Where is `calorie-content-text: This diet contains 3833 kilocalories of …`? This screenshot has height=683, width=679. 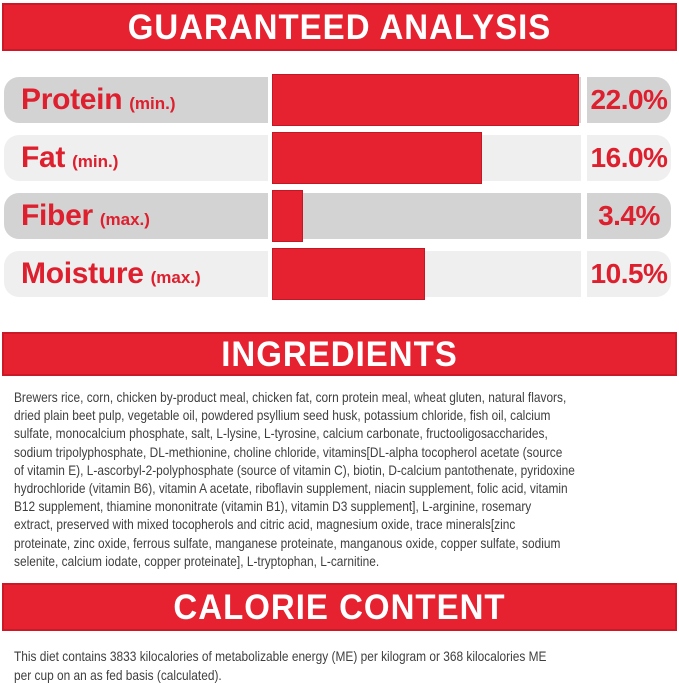 calorie-content-text: This diet contains 3833 kilocalories of … is located at coordinates (280, 665).